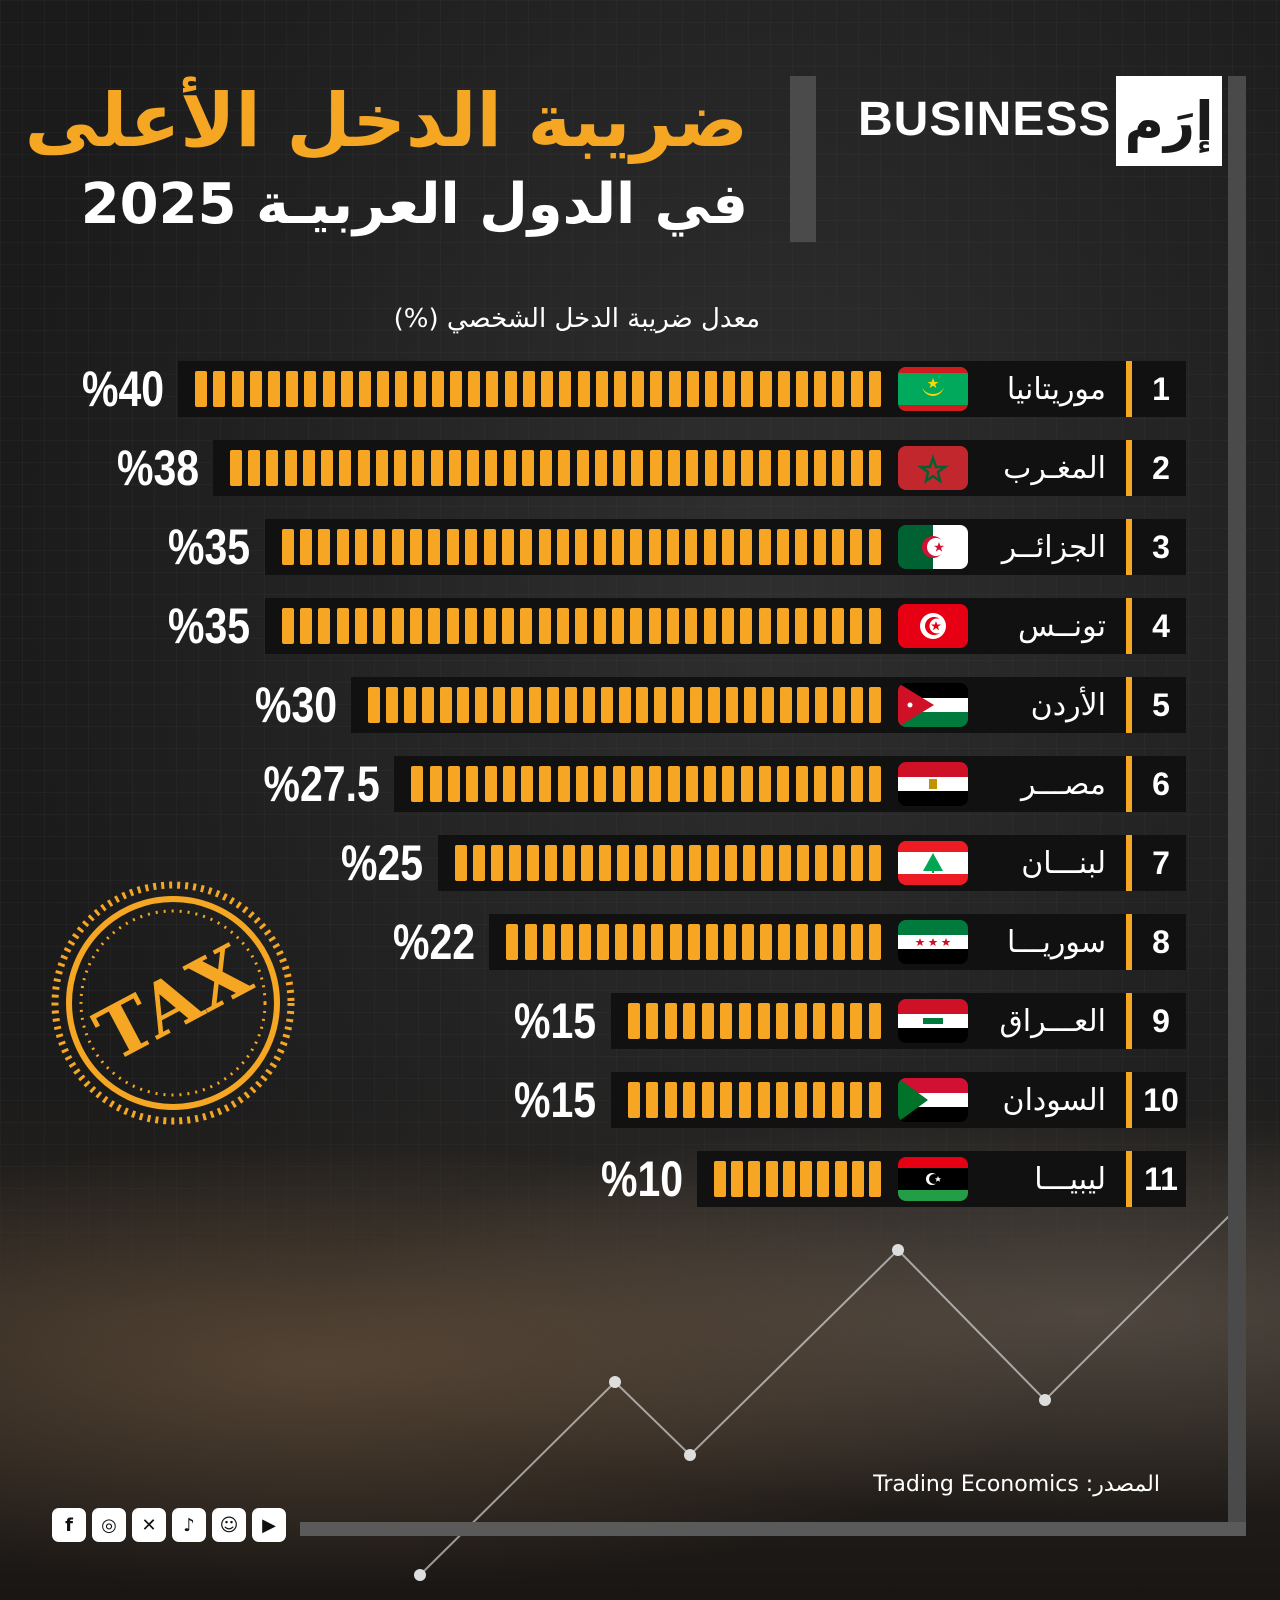 The image size is (1280, 1600). Describe the element at coordinates (169, 1525) in the screenshot. I see `social-icons: f ◎ ✕ ♪ ☺ ▶` at that location.